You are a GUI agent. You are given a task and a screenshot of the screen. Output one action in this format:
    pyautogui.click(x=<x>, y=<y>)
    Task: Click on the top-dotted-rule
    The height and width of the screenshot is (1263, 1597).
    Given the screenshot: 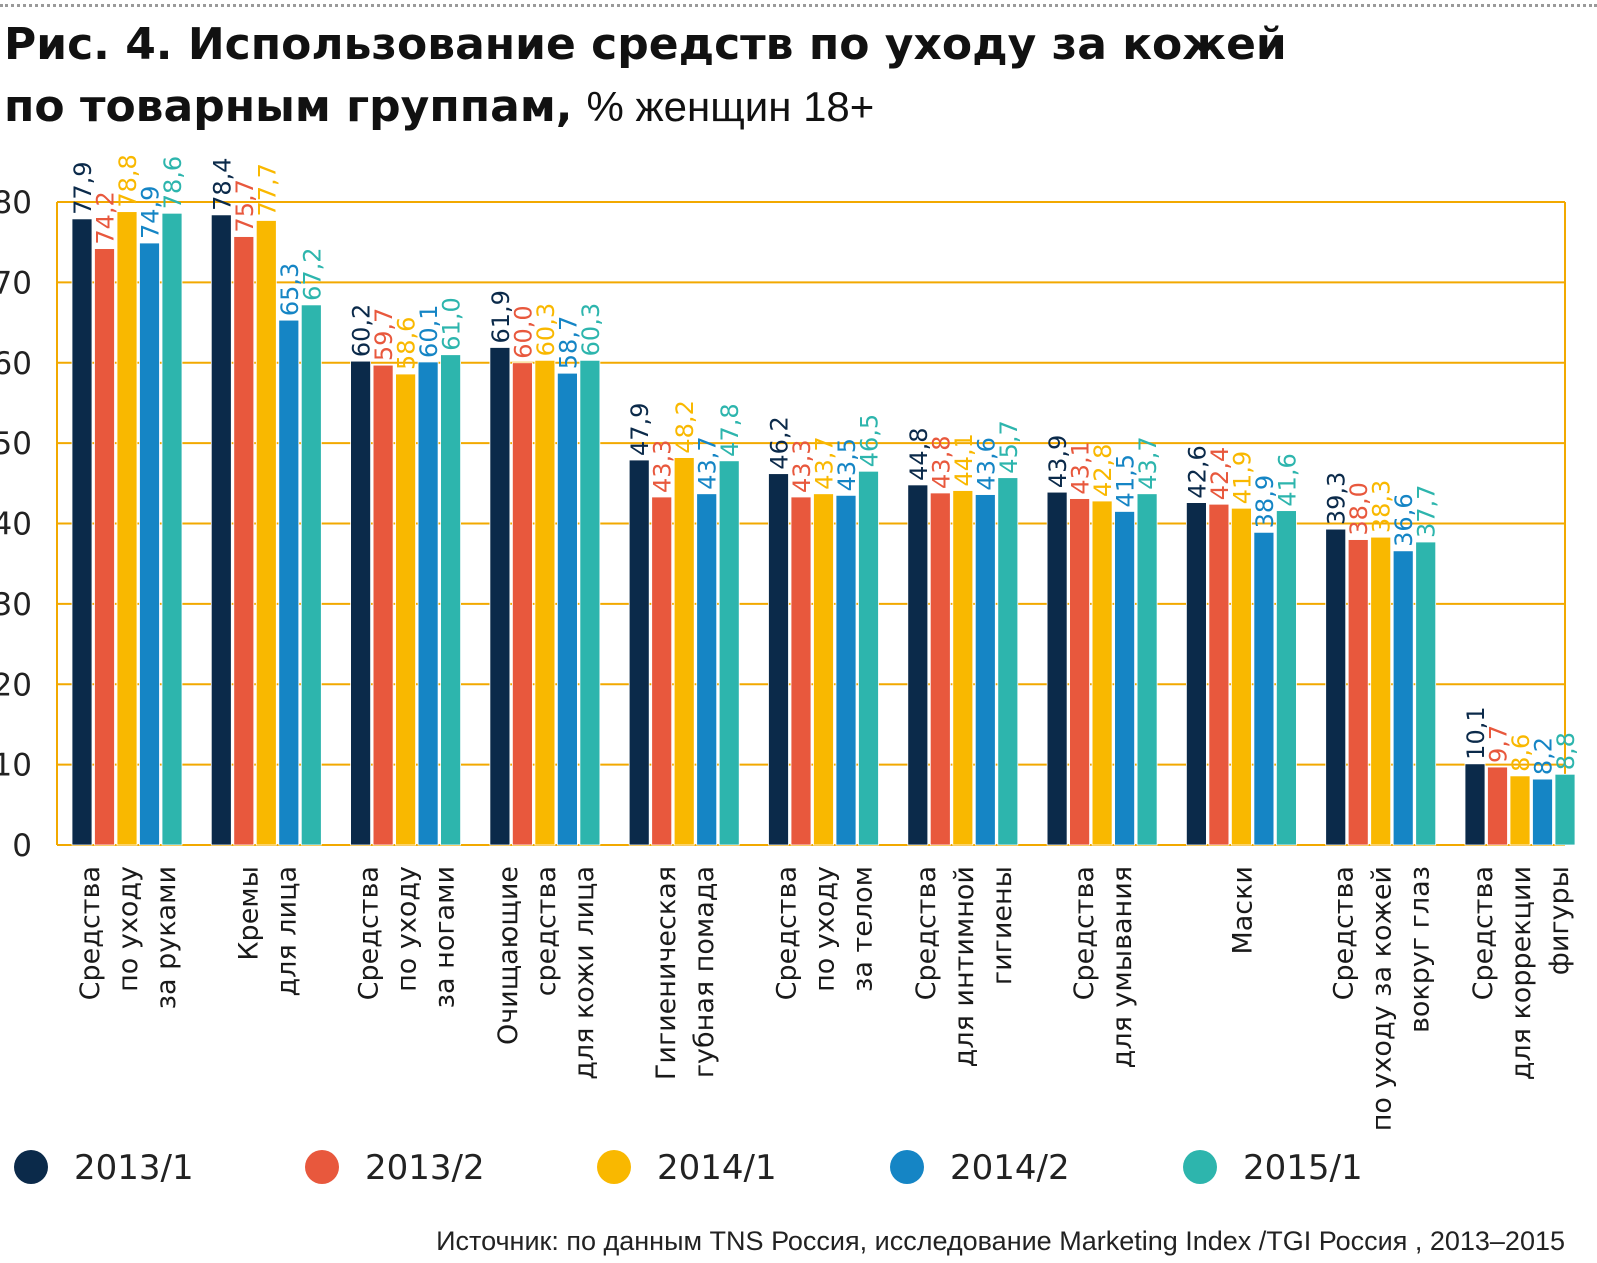 What is the action you would take?
    pyautogui.click(x=798, y=5)
    